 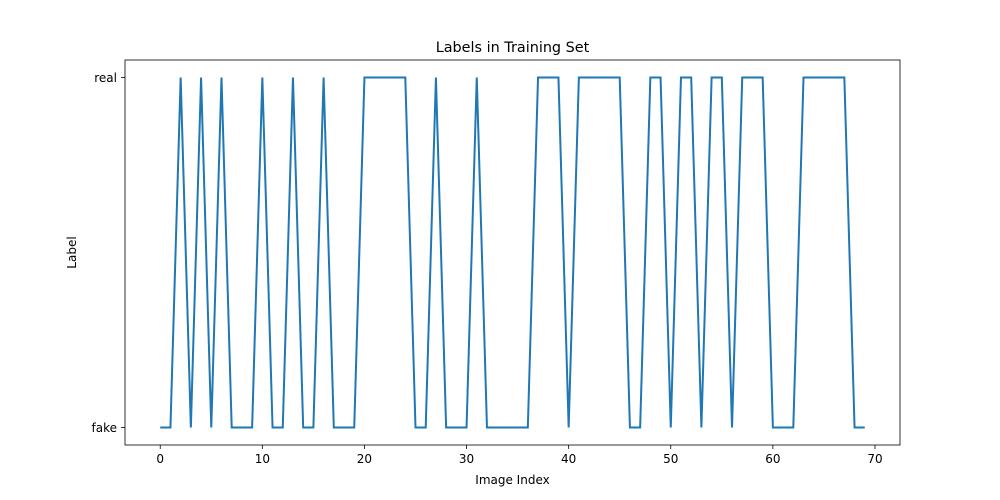 I want to click on x-tick-label: 40, so click(x=568, y=459).